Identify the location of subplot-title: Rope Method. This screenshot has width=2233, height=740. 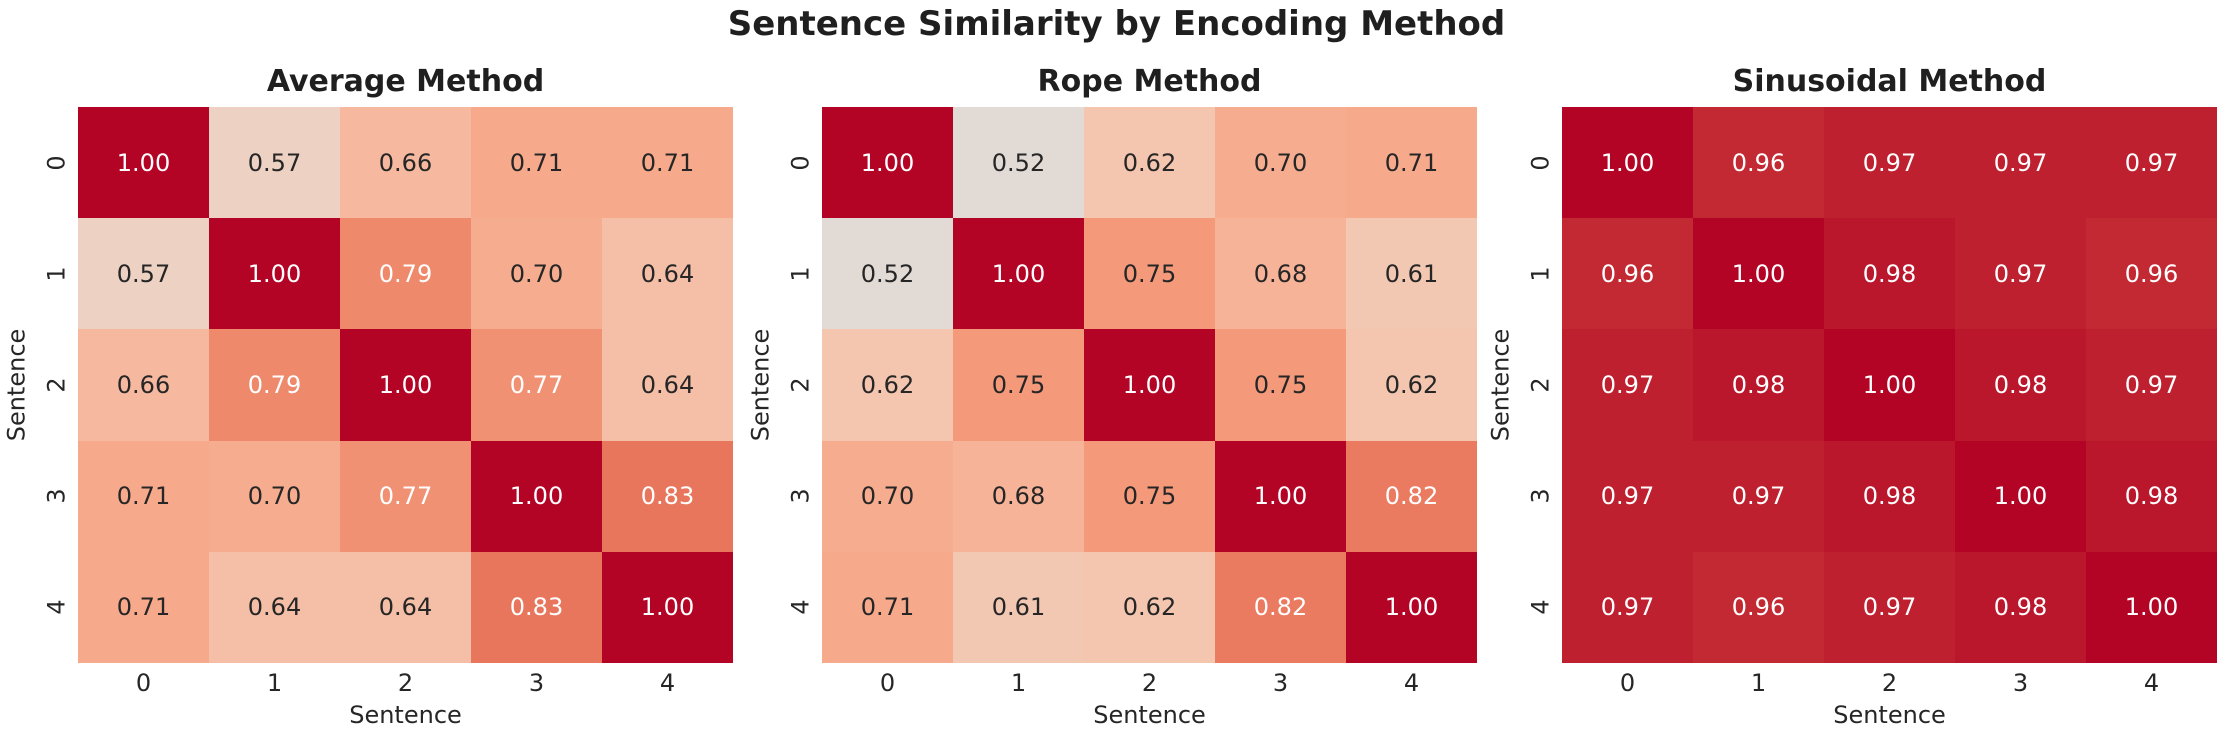
(1149, 81).